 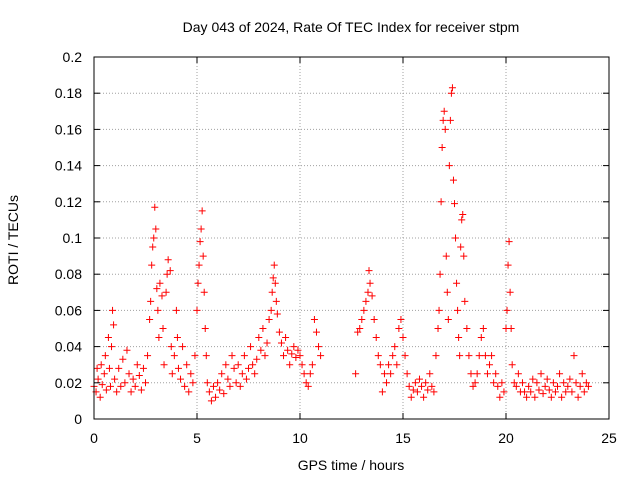 What do you see at coordinates (68, 202) in the screenshot?
I see `y-tick-label: 0.12` at bounding box center [68, 202].